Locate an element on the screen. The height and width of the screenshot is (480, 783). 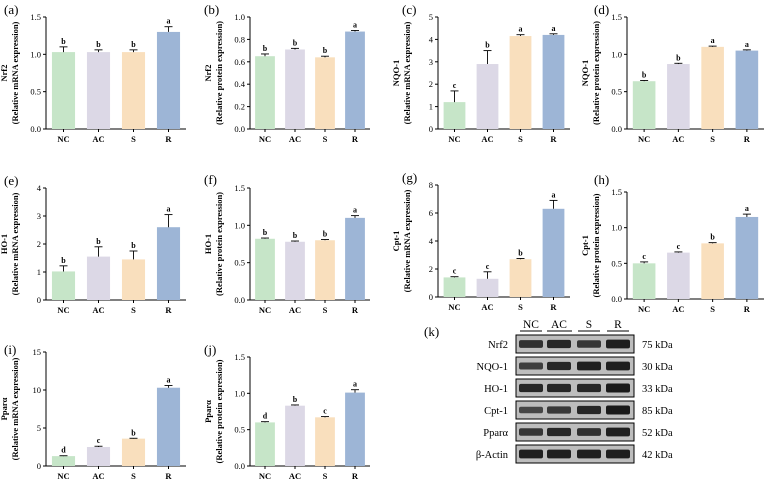
y-axis-label-title-g: Cpt-1 is located at coordinates (396, 241).